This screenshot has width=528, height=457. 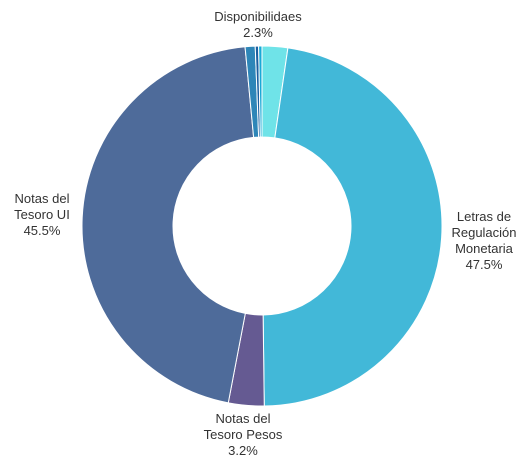 I want to click on slice-name-label: Disponibilidaes, so click(x=258, y=16).